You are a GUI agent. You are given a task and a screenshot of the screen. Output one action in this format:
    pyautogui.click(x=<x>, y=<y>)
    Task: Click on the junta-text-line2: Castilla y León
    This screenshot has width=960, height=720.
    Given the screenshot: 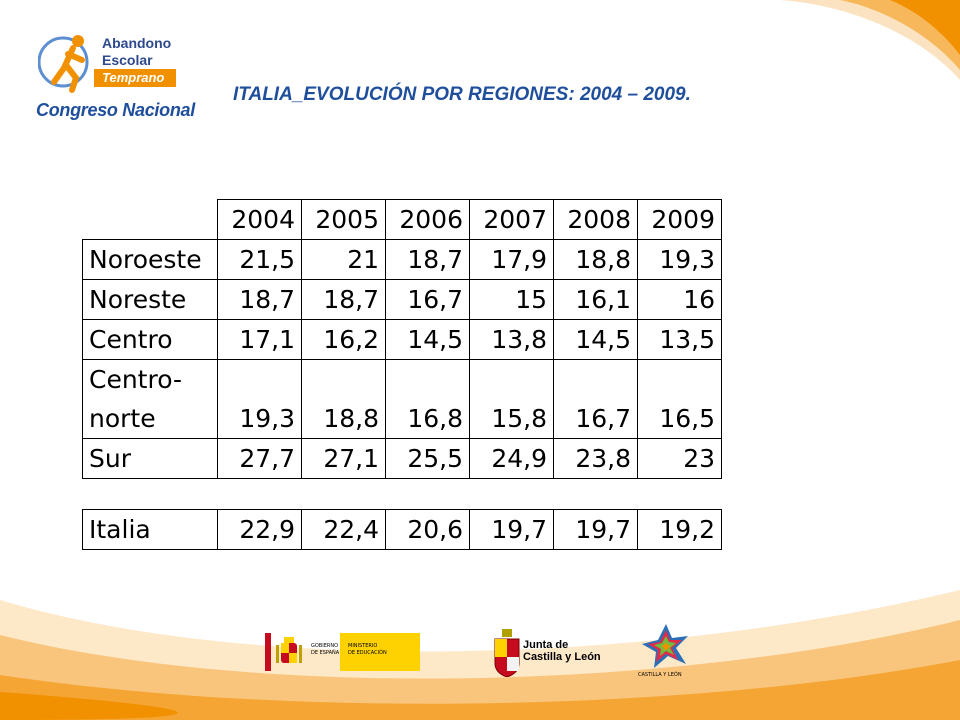 What is the action you would take?
    pyautogui.click(x=562, y=657)
    